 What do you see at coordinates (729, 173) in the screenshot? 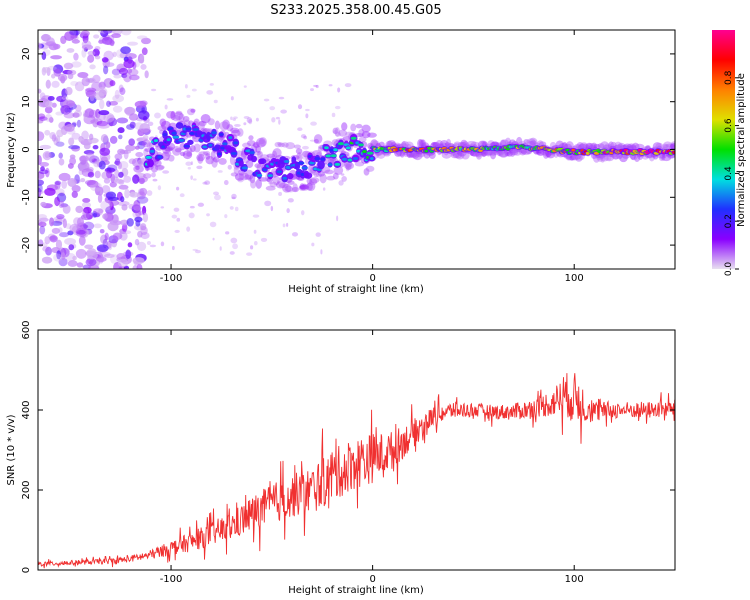
I see `colorbar-tick-label: 0.4` at bounding box center [729, 173].